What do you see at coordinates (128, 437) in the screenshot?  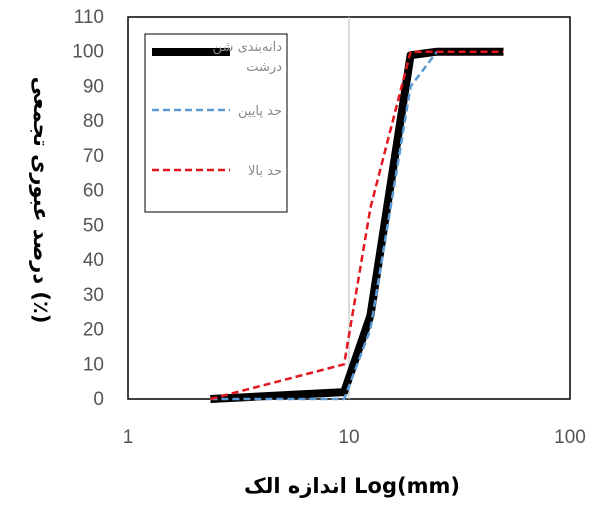 I see `x-tick-label: 1` at bounding box center [128, 437].